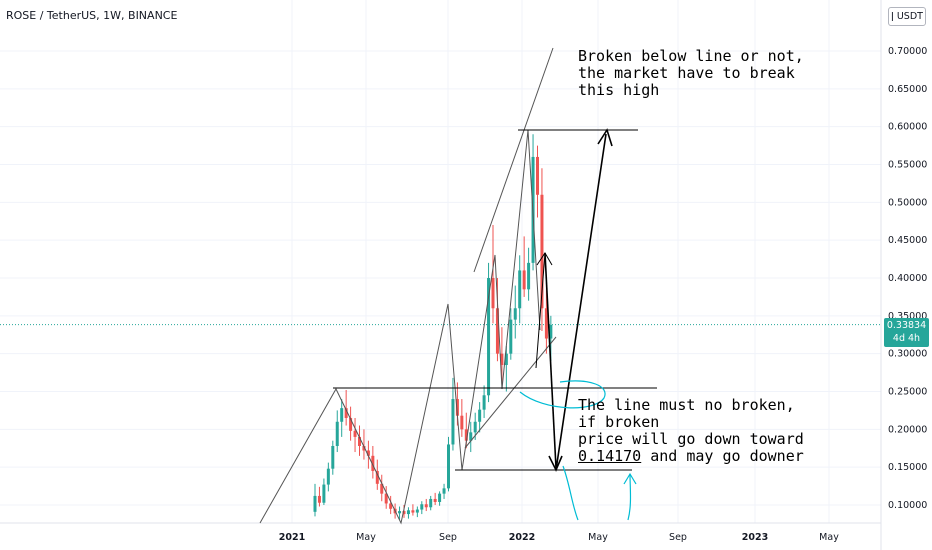 This screenshot has height=550, width=932. I want to click on price-tick-label: 0.30000, so click(907, 354).